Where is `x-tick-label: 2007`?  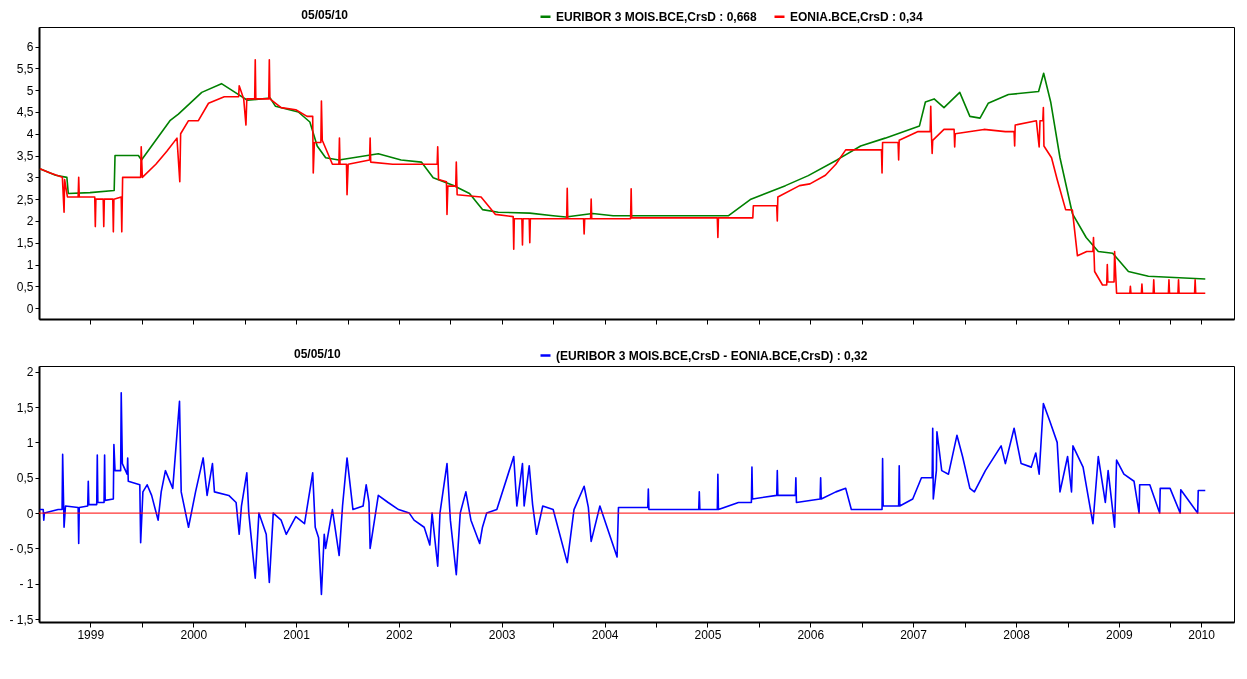
x-tick-label: 2007 is located at coordinates (914, 634).